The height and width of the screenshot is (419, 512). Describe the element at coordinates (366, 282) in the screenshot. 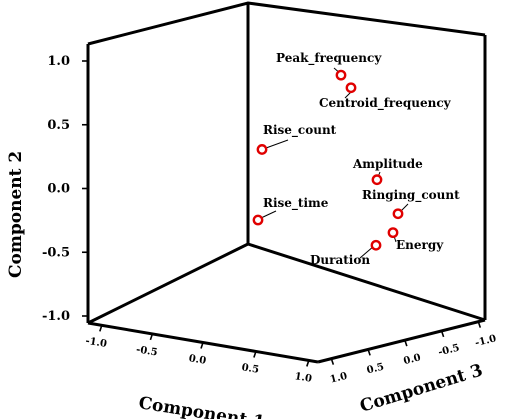

I see `back-floor-edge-right` at that location.